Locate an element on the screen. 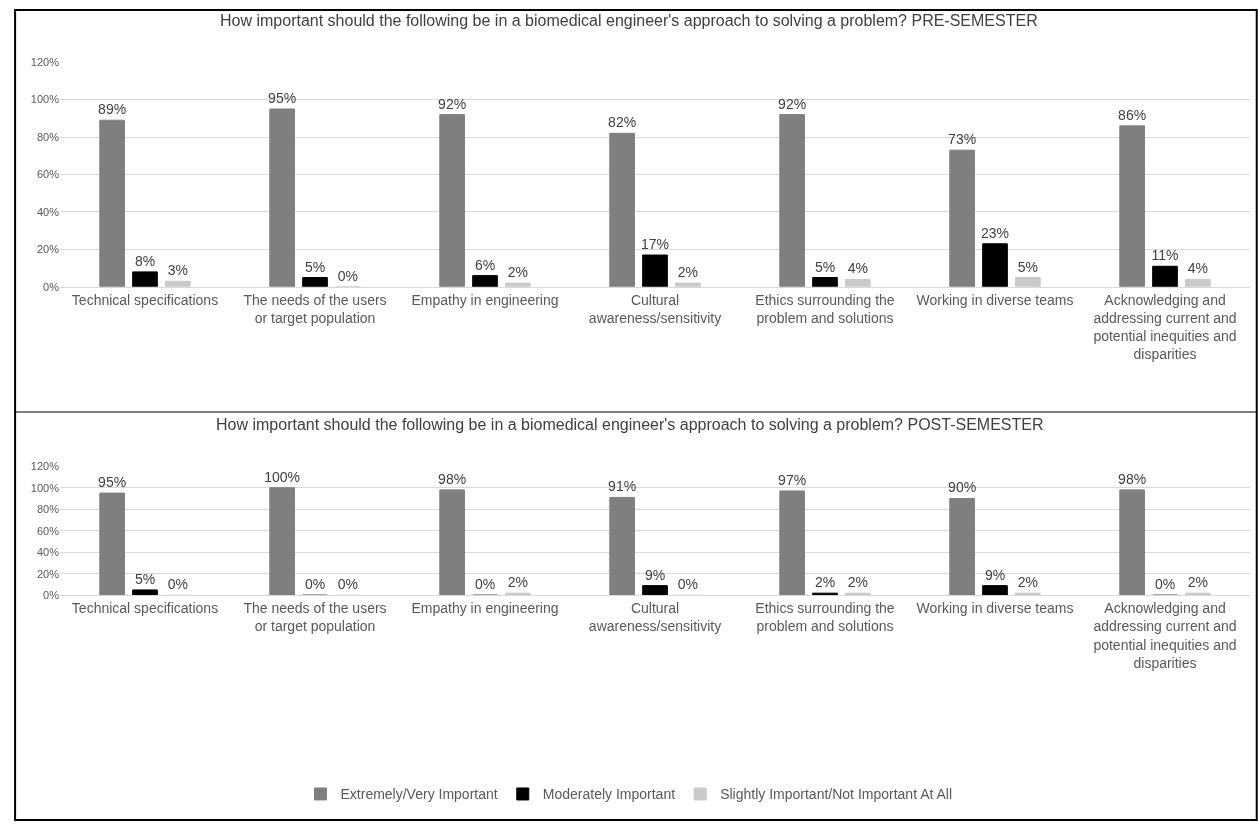 This screenshot has width=1258, height=826. data-label: 90% is located at coordinates (962, 487).